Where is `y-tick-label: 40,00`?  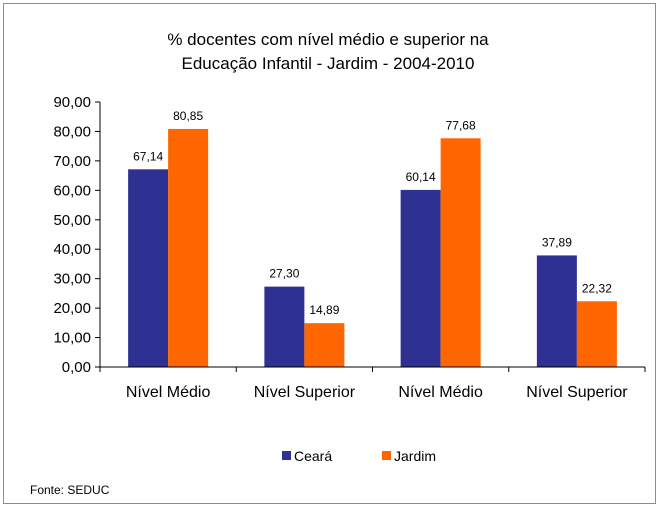 y-tick-label: 40,00 is located at coordinates (72, 249).